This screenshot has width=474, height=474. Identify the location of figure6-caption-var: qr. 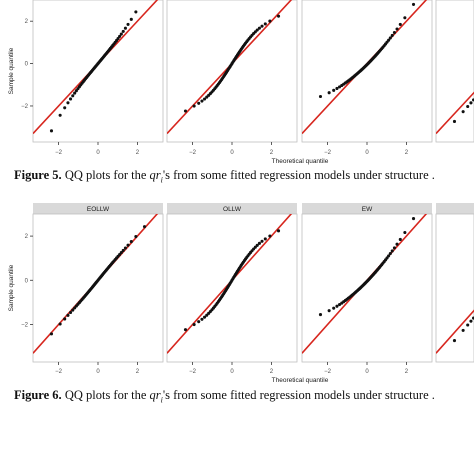
(155, 395).